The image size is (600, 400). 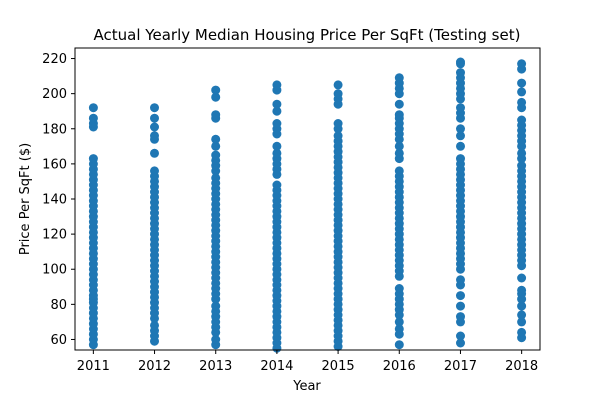 I want to click on x-tick-label: 2011, so click(x=93, y=366).